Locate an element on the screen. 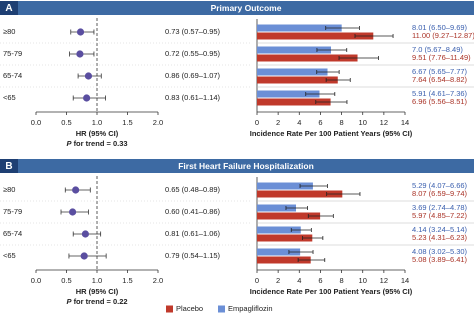 Image resolution: width=474 pixels, height=317 pixels. value-label: 6.96 (5.56–8.51) is located at coordinates (440, 101).